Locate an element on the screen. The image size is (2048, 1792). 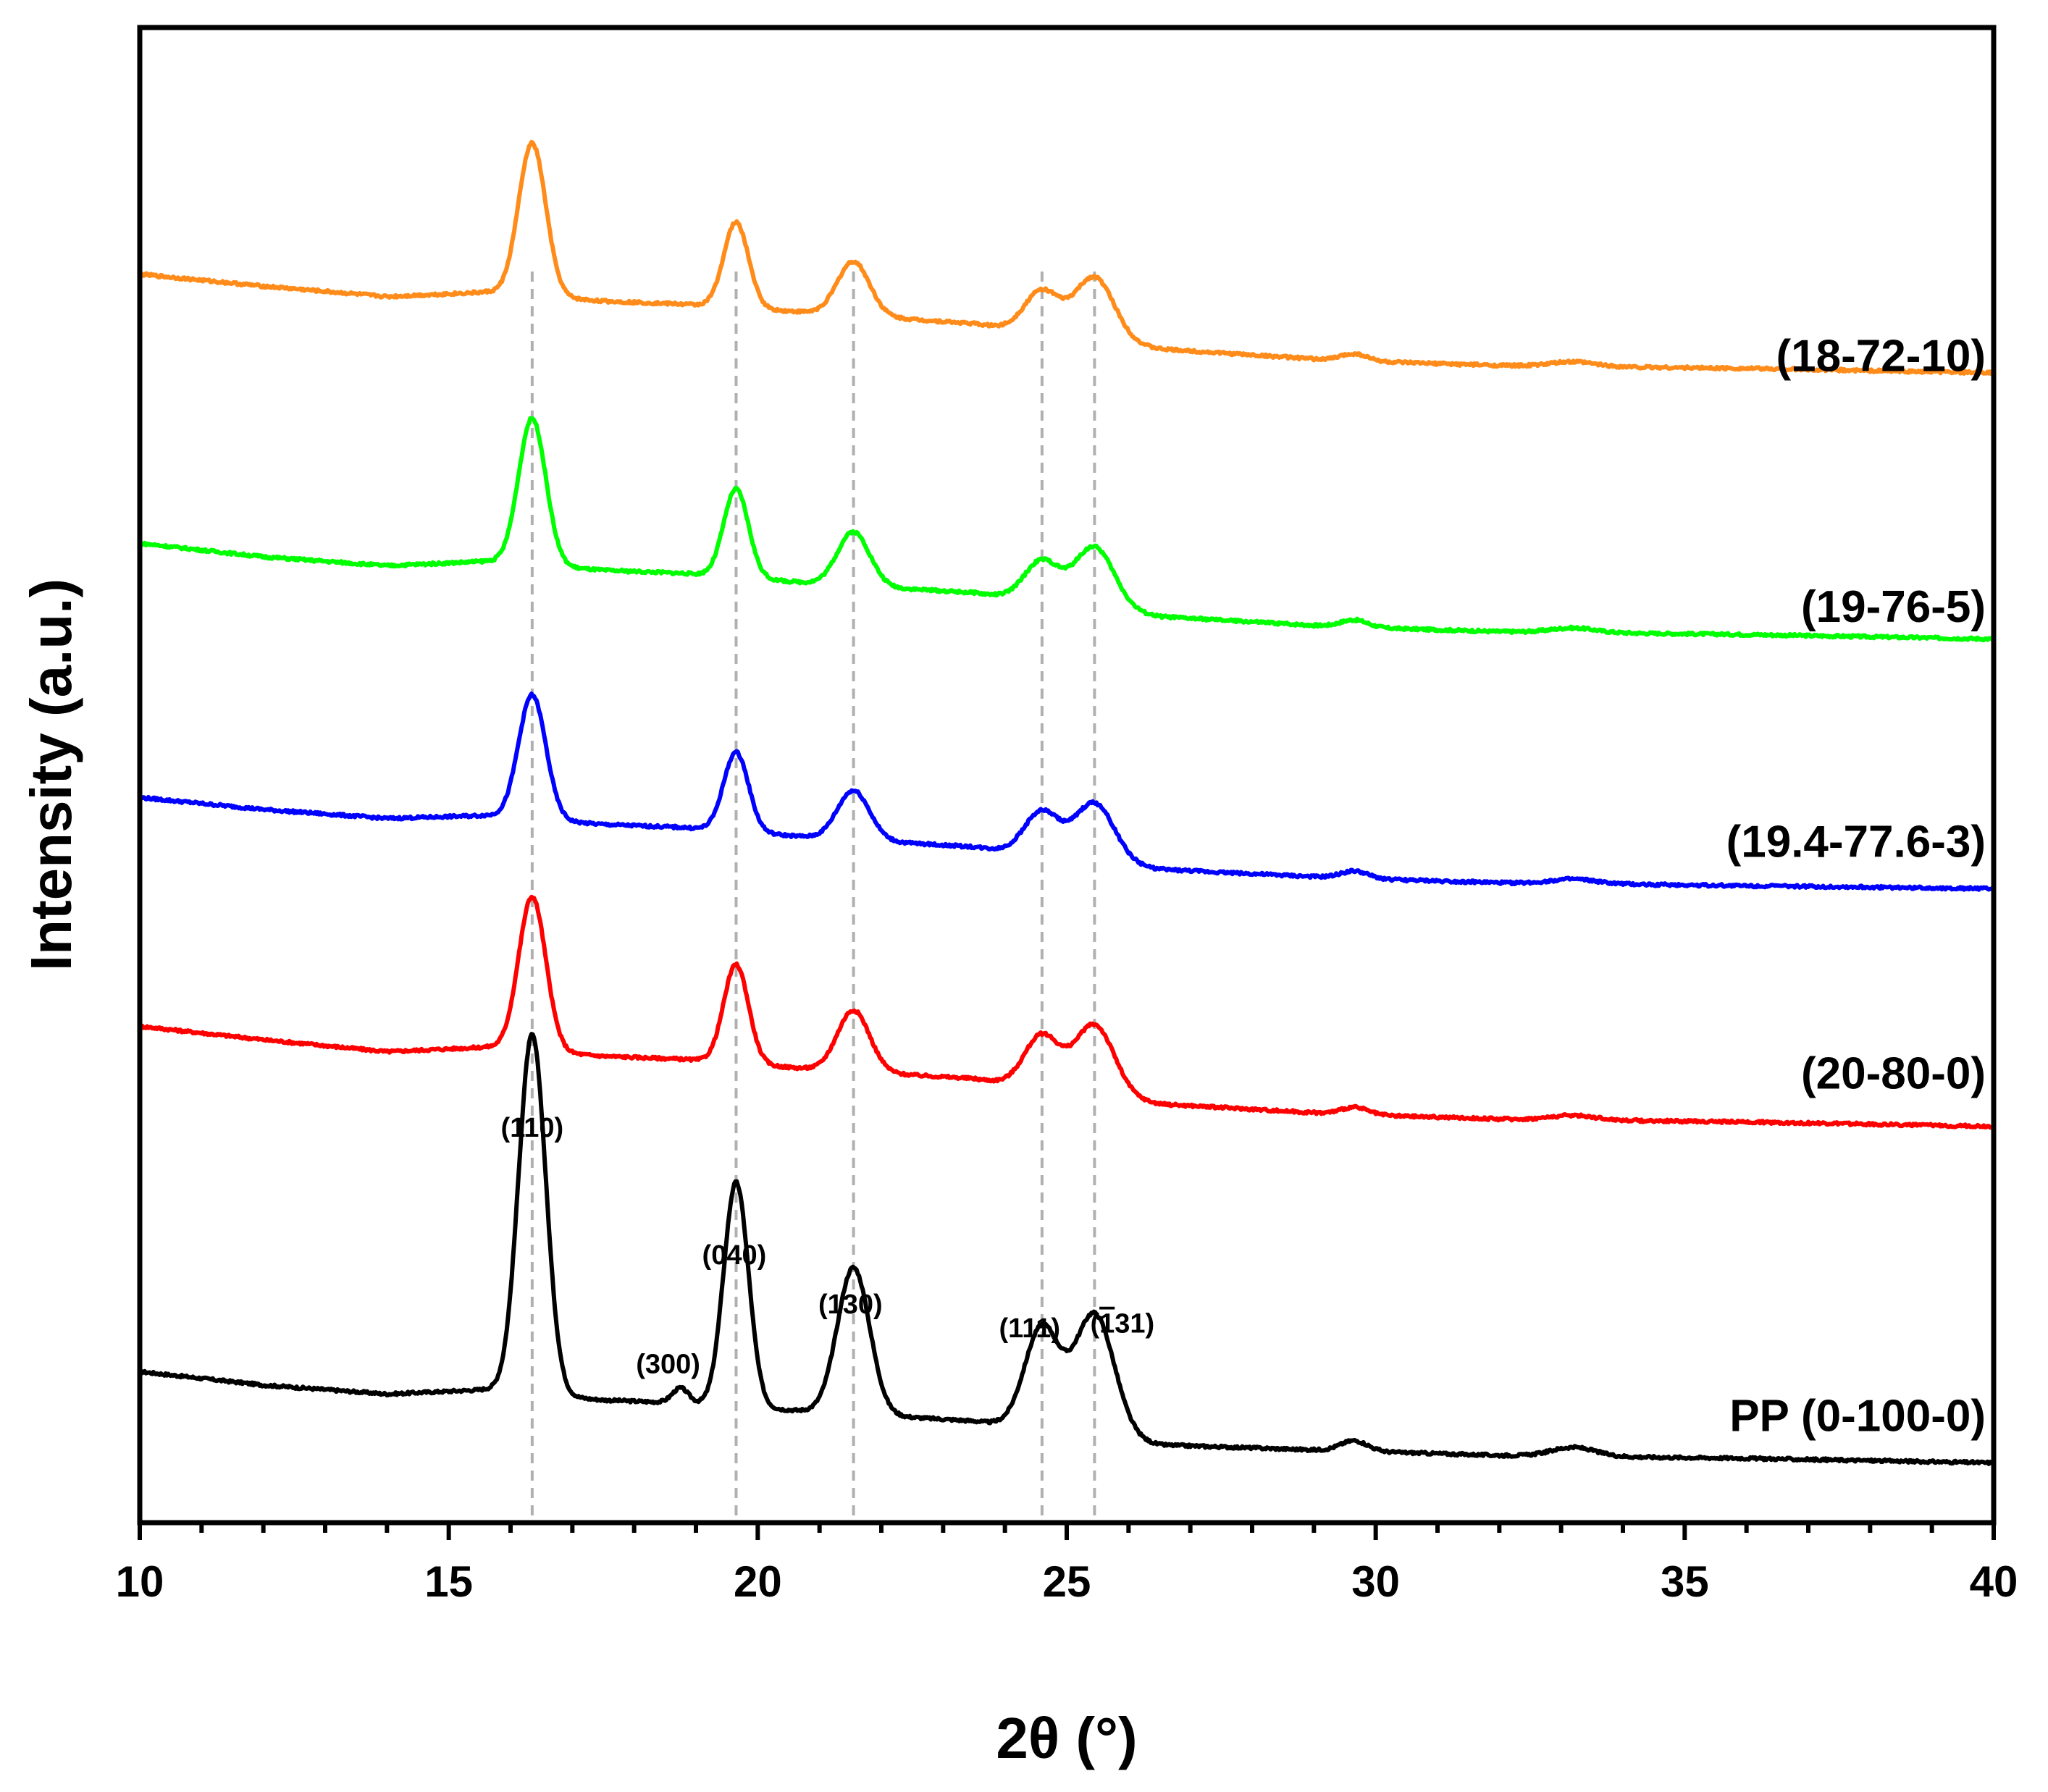
peak-label: (130) is located at coordinates (850, 1305).